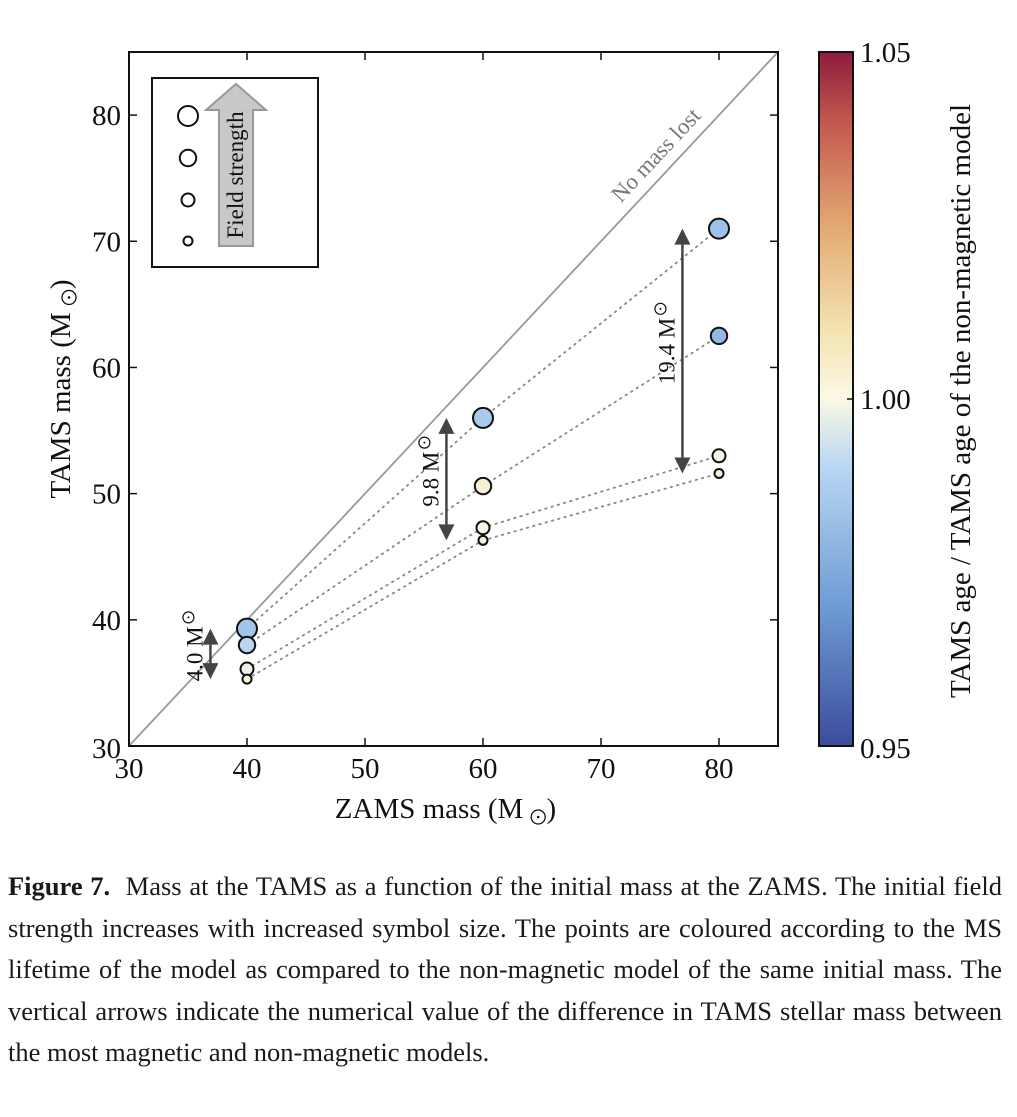 The image size is (1017, 1117). What do you see at coordinates (247, 769) in the screenshot?
I see `x-tick-label: 40` at bounding box center [247, 769].